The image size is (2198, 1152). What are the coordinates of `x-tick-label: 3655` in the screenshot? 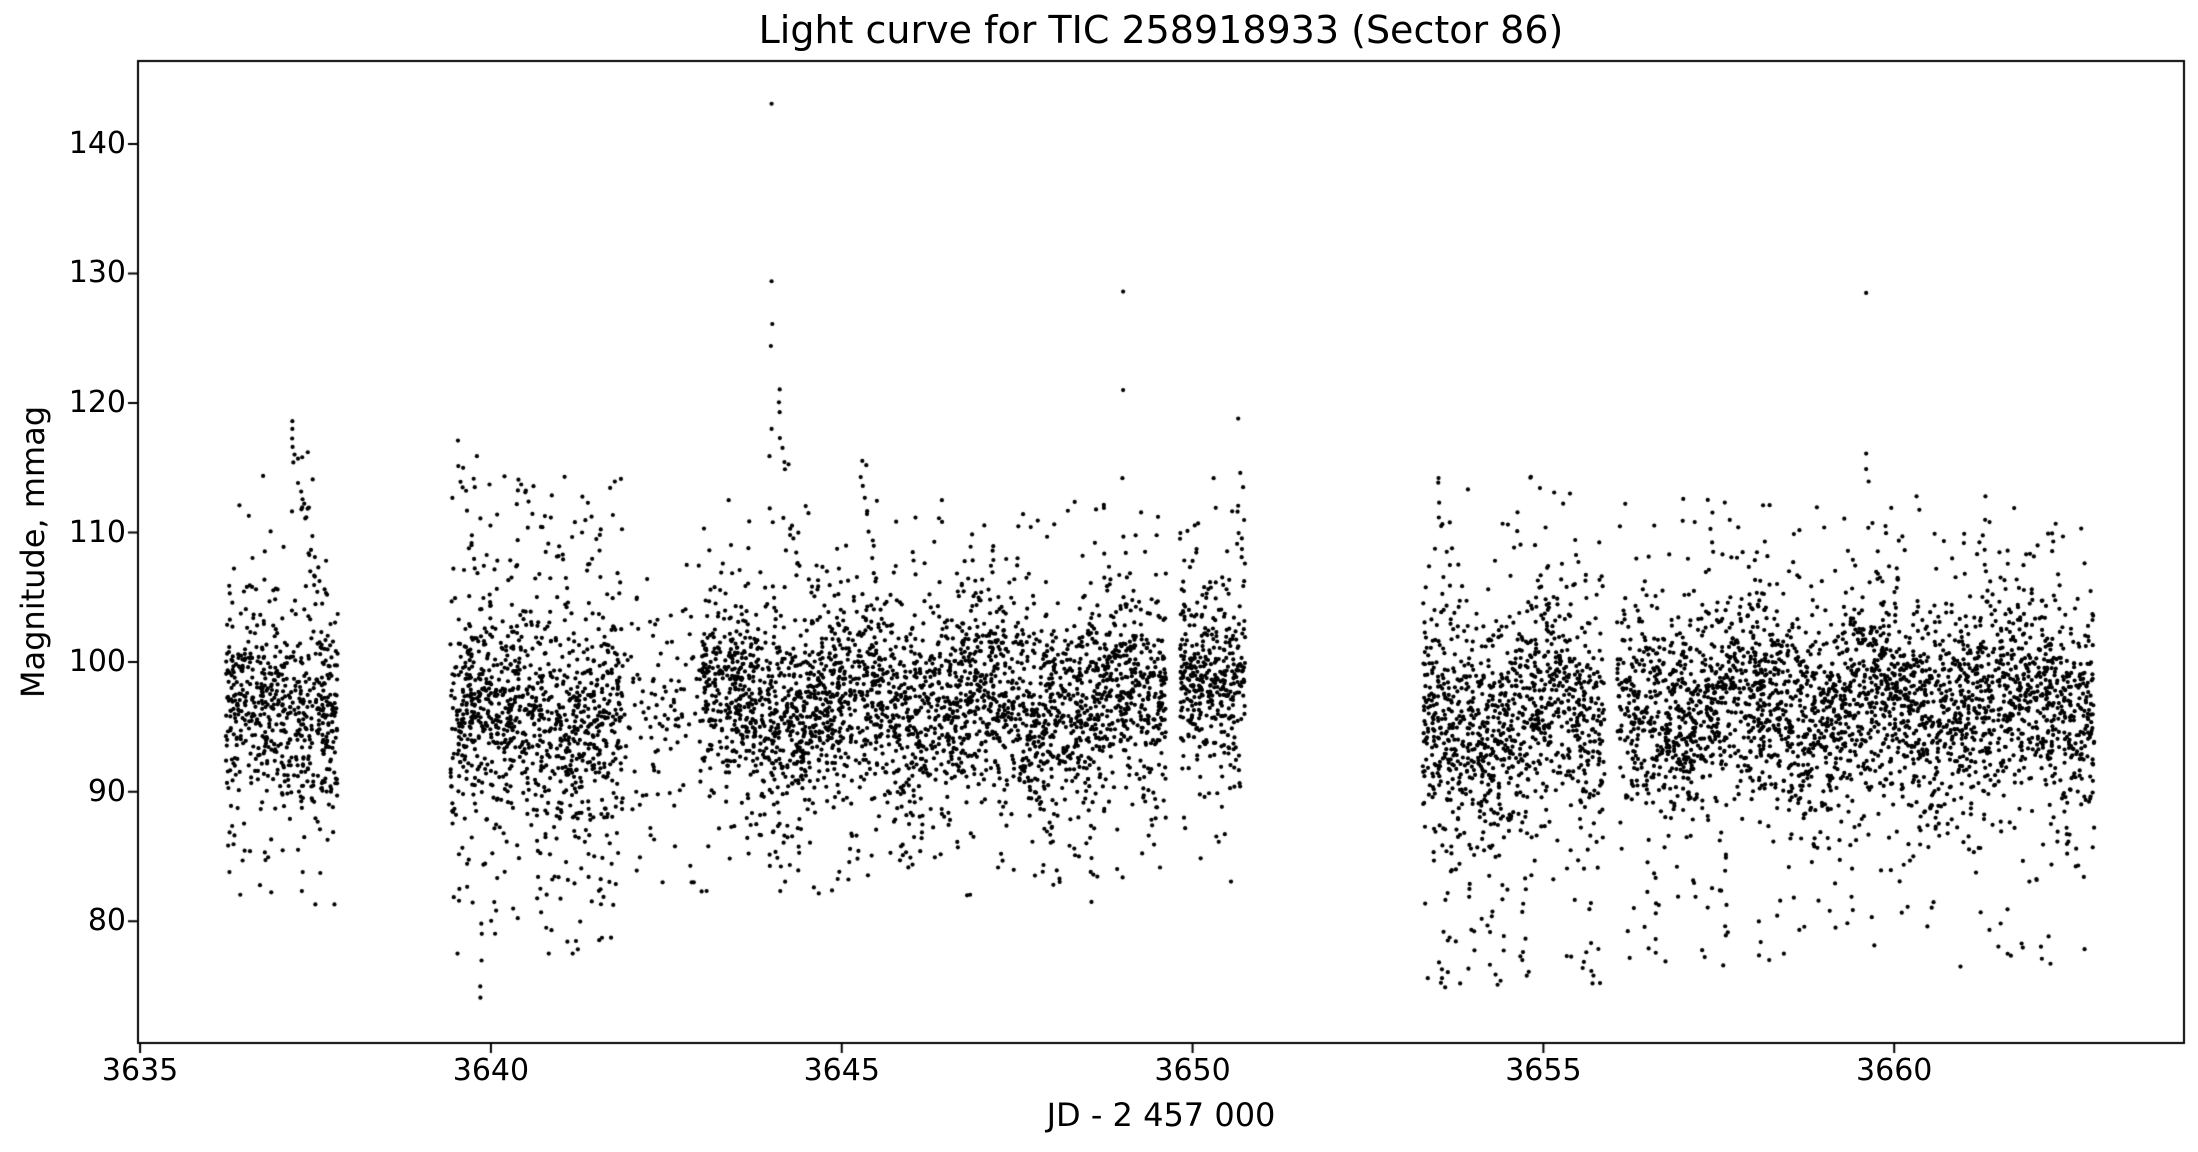 It's located at (1543, 1070).